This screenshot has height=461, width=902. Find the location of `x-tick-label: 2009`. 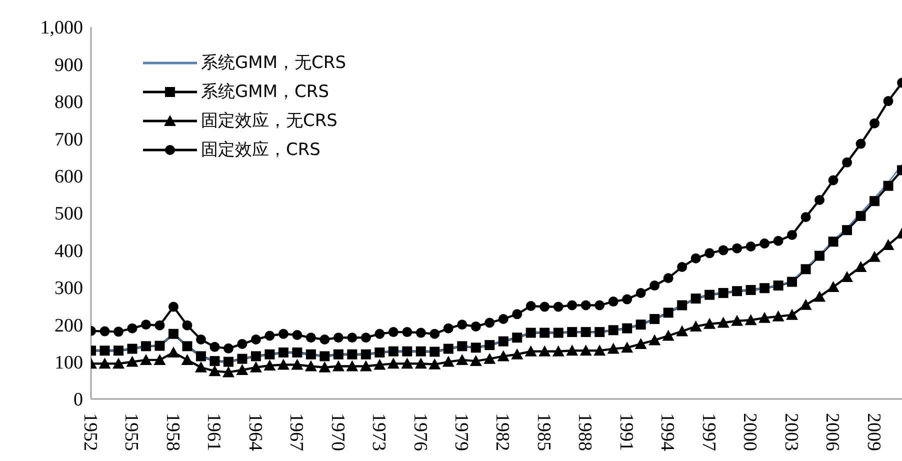

x-tick-label: 2009 is located at coordinates (873, 432).